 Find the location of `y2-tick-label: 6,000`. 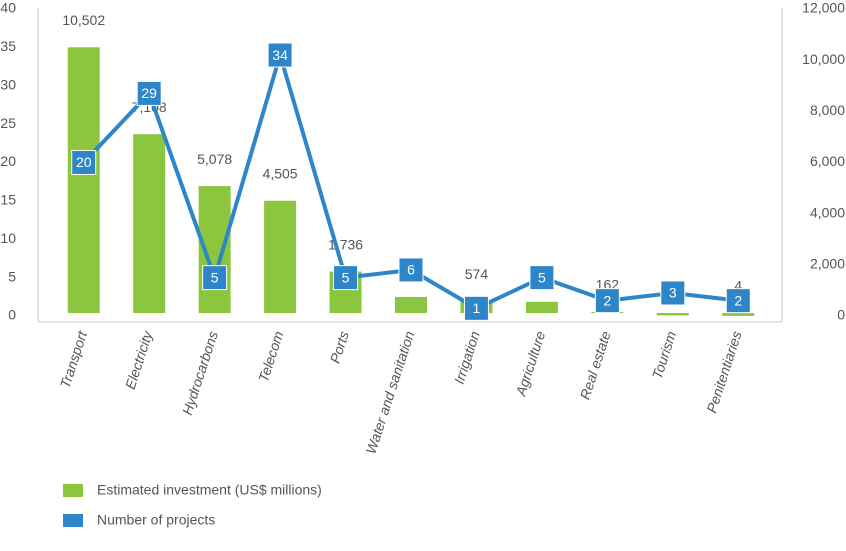

y2-tick-label: 6,000 is located at coordinates (827, 161).